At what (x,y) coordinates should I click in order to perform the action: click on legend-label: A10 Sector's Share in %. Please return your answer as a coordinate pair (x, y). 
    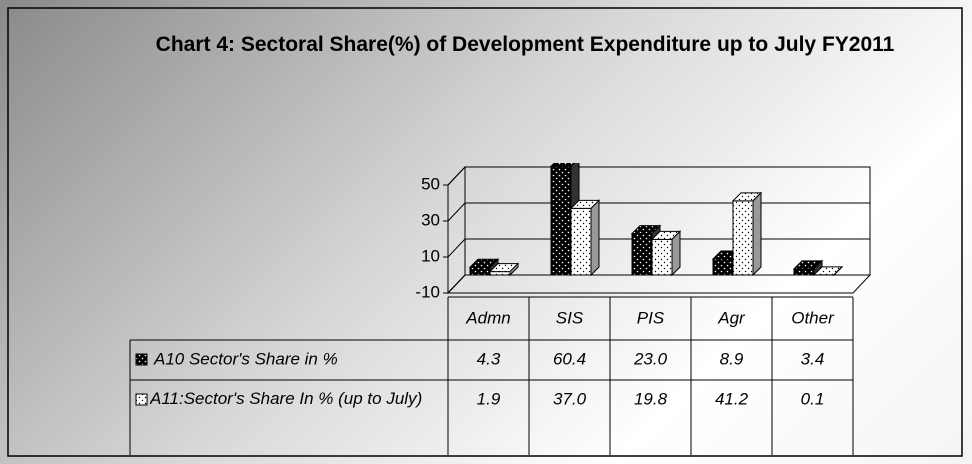
    Looking at the image, I should click on (245, 358).